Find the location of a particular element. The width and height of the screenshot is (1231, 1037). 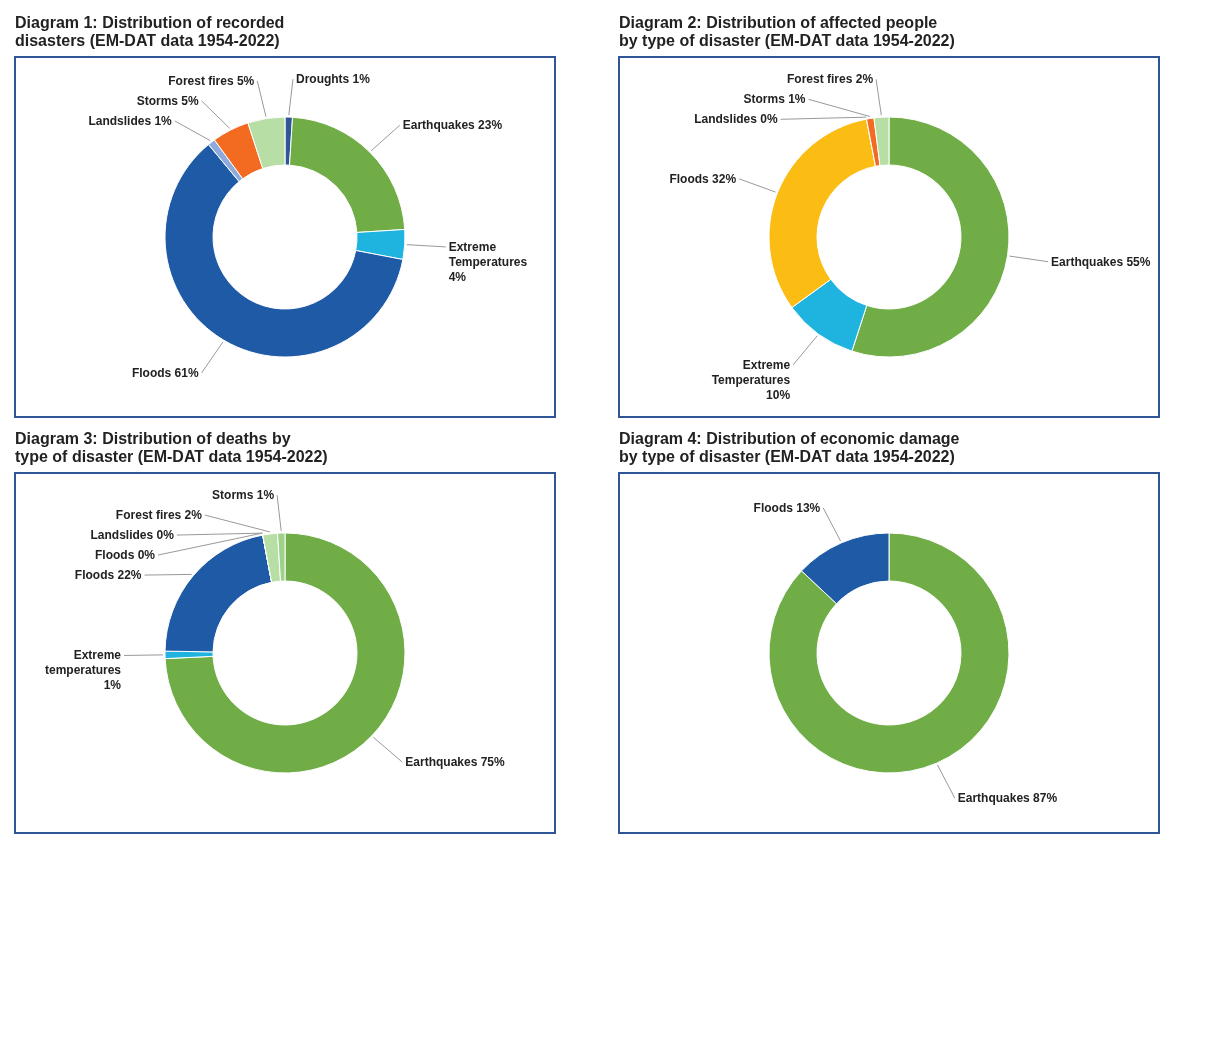

slice-label: Floods 61% is located at coordinates (165, 373).